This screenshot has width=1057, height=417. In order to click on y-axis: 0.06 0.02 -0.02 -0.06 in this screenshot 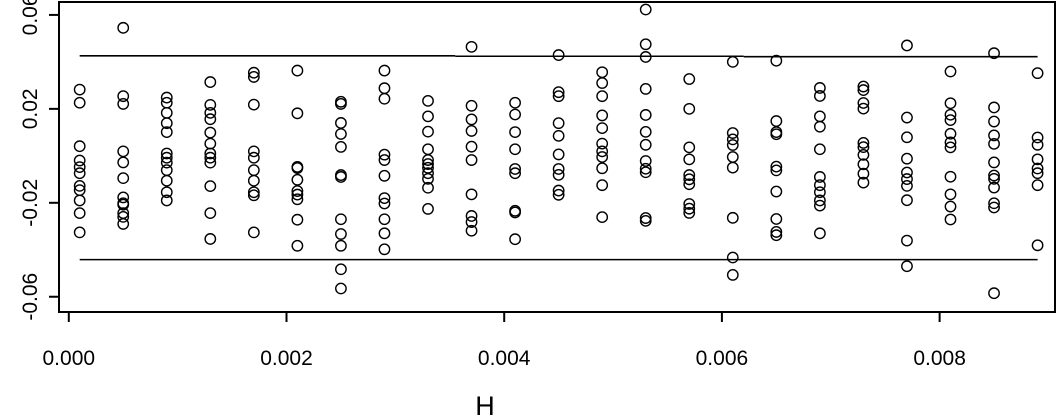, I will do `click(39, 160)`.